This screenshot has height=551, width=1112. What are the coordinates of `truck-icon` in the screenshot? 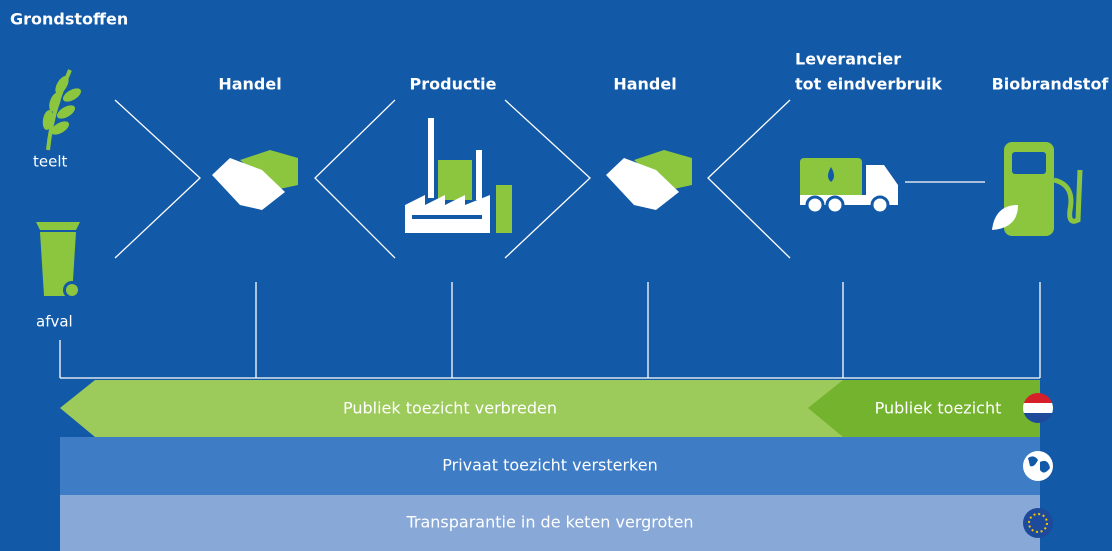 It's located at (849, 186).